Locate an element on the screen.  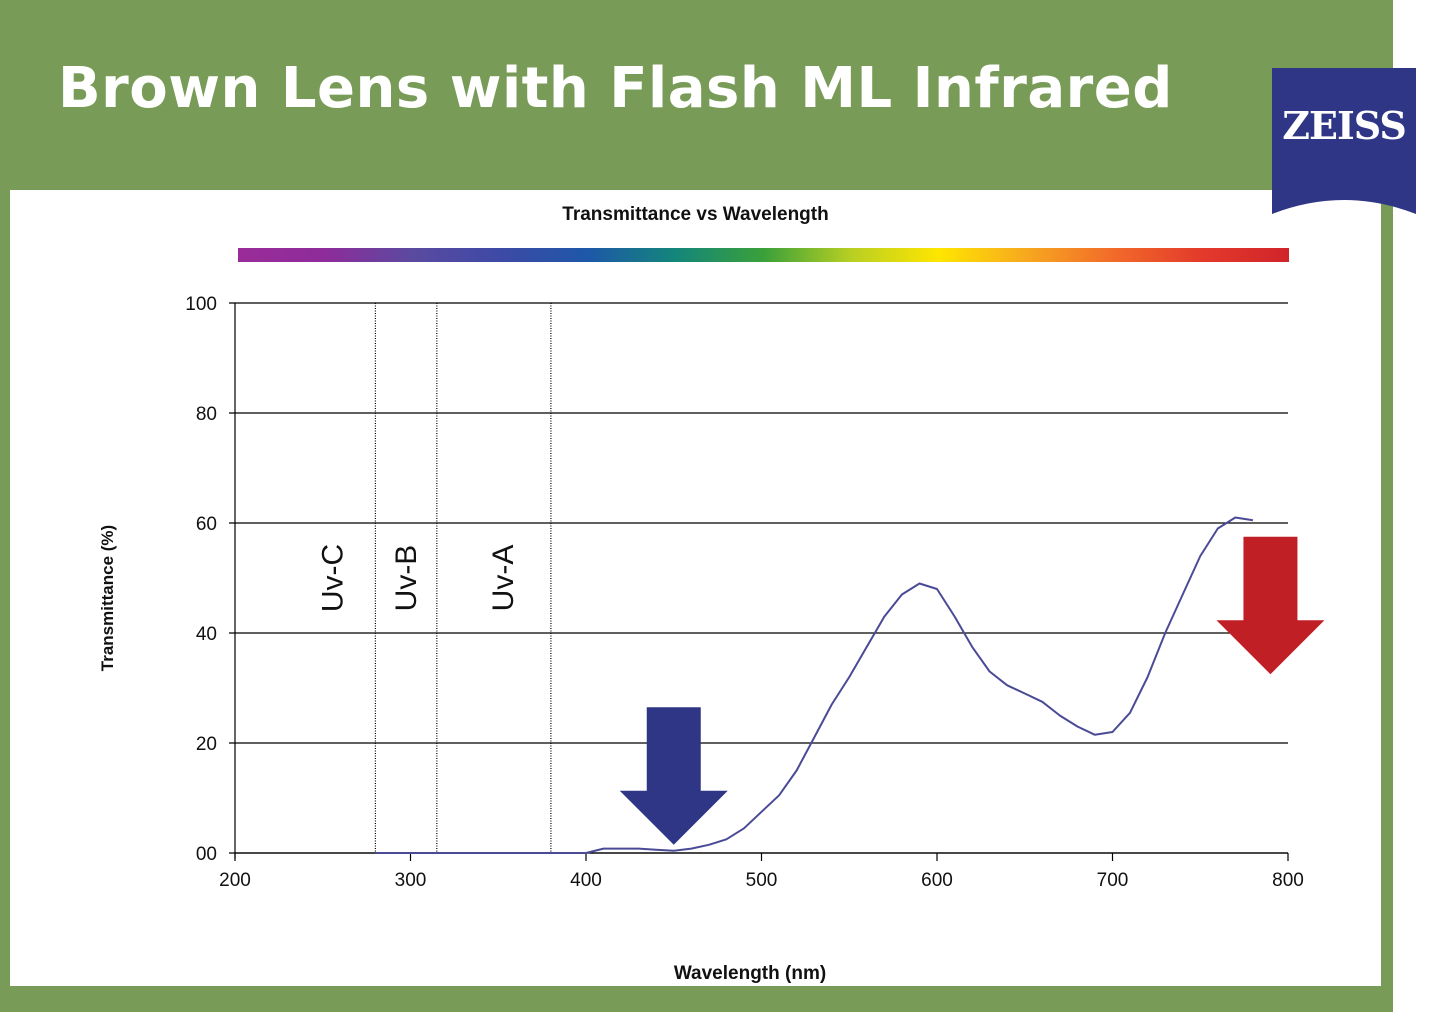
uv-band-label: Uv-B is located at coordinates (406, 578).